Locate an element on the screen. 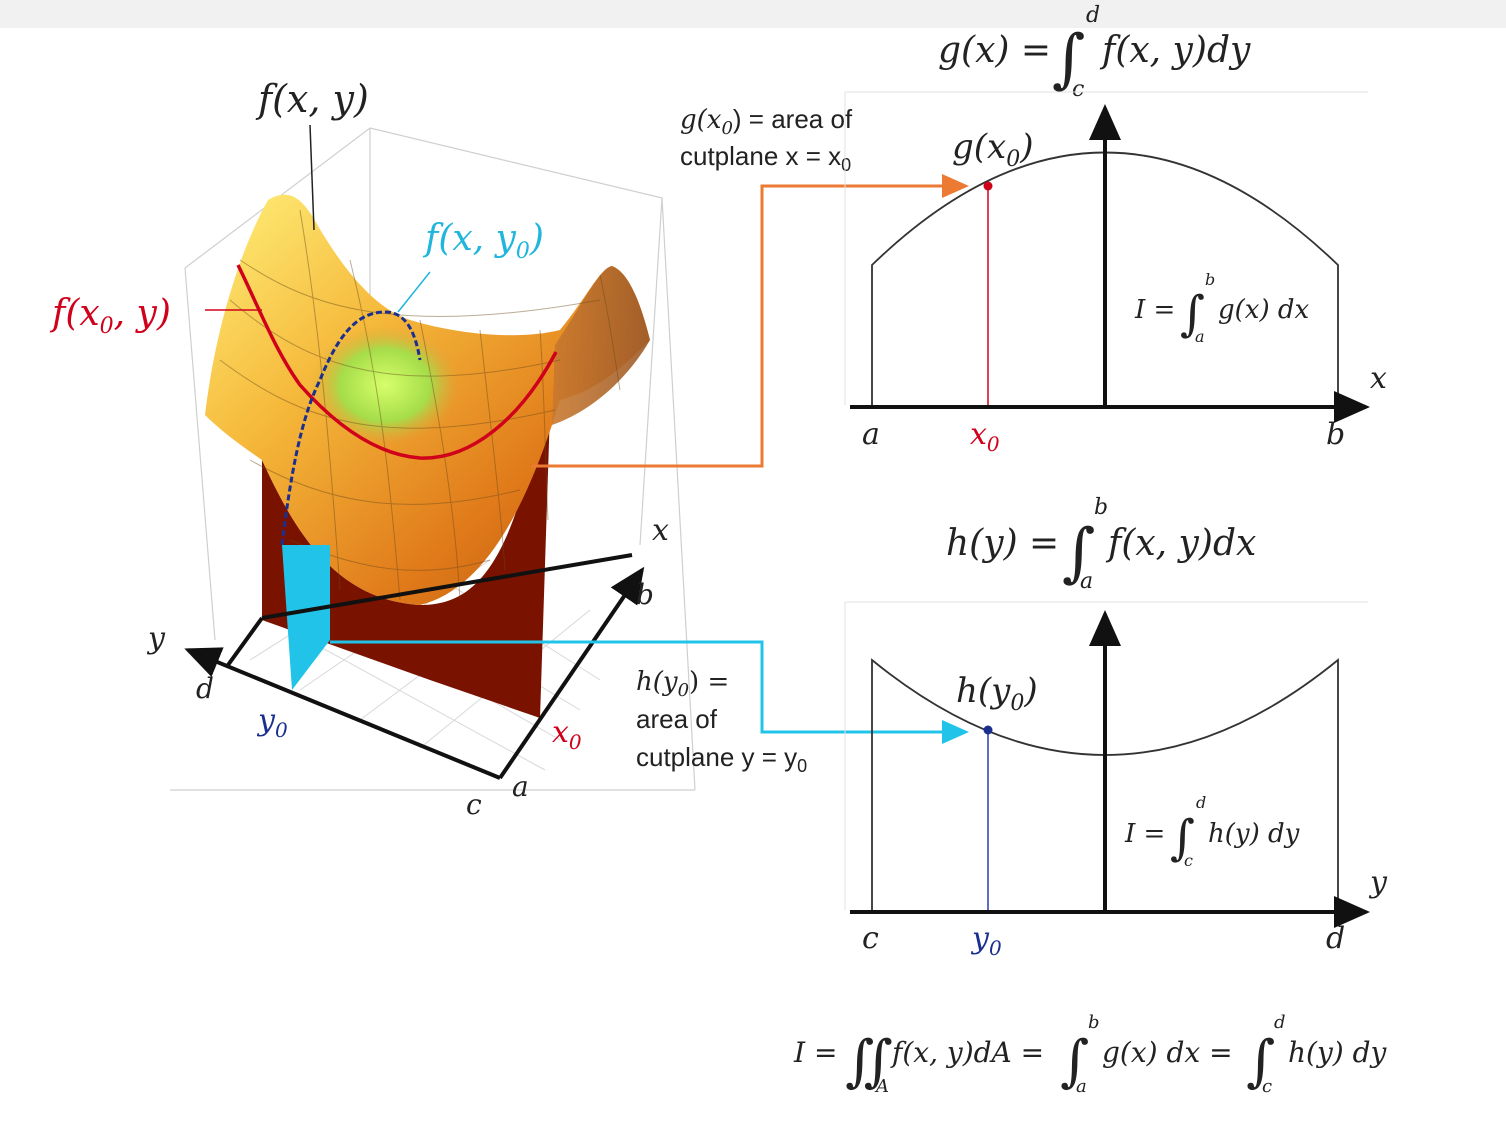 This screenshot has width=1506, height=1131. annotation-g-lhs: g(x is located at coordinates (701, 120).